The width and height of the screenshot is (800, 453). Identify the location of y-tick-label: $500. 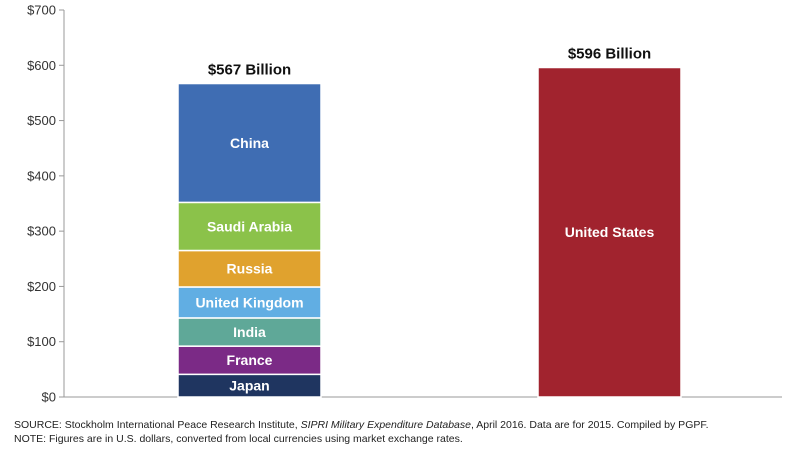
(41, 120).